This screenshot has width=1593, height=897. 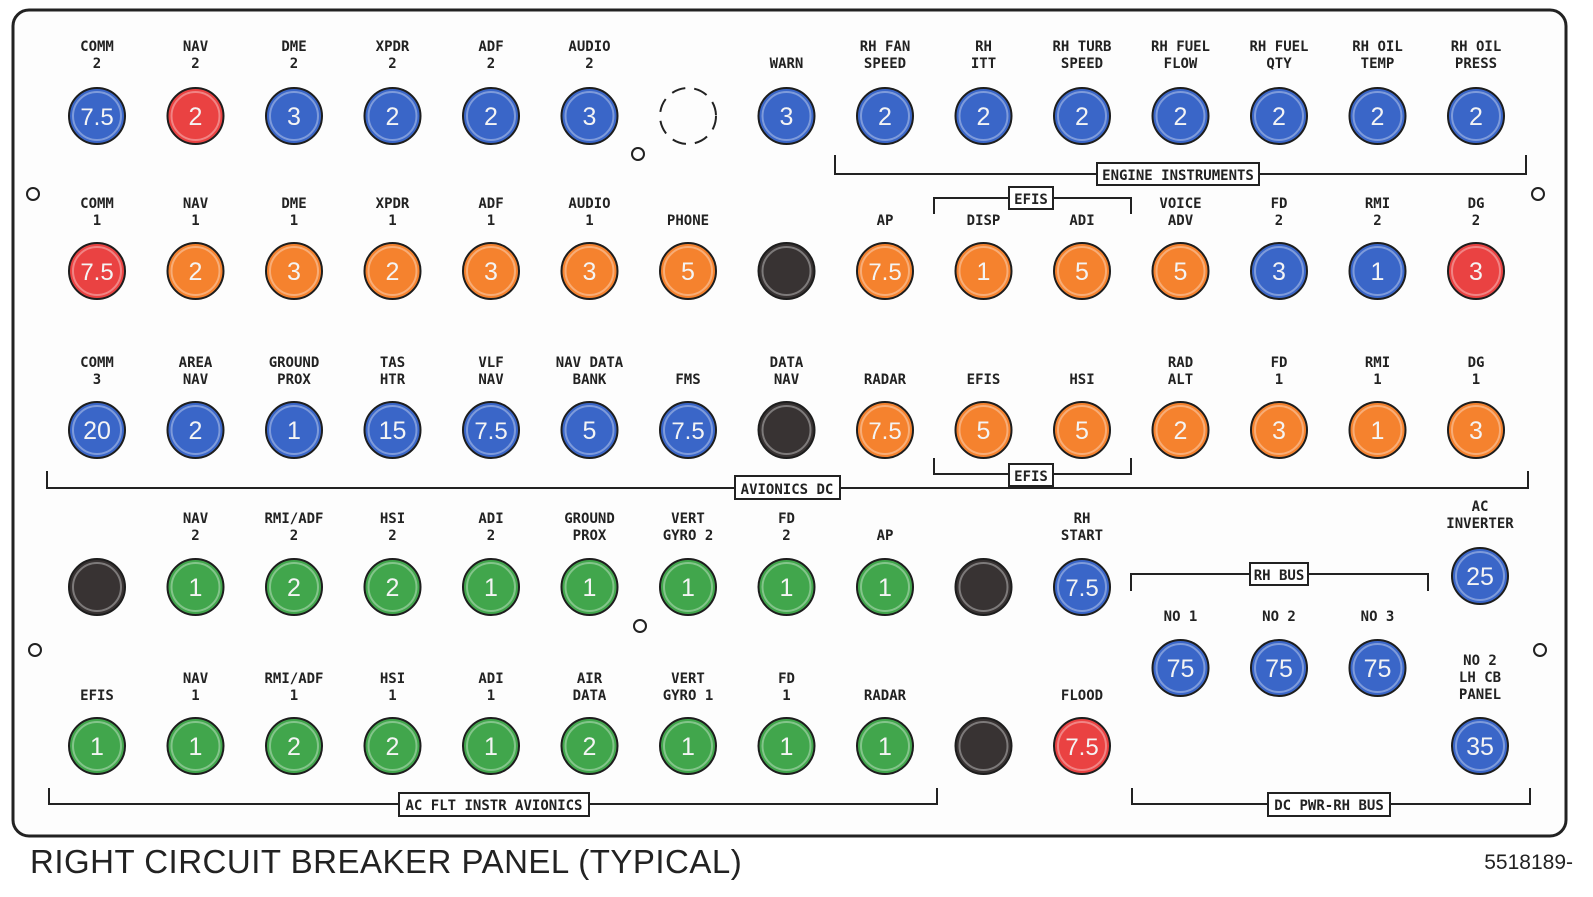 I want to click on breaker-hsi: HSI 5, so click(x=1082, y=415).